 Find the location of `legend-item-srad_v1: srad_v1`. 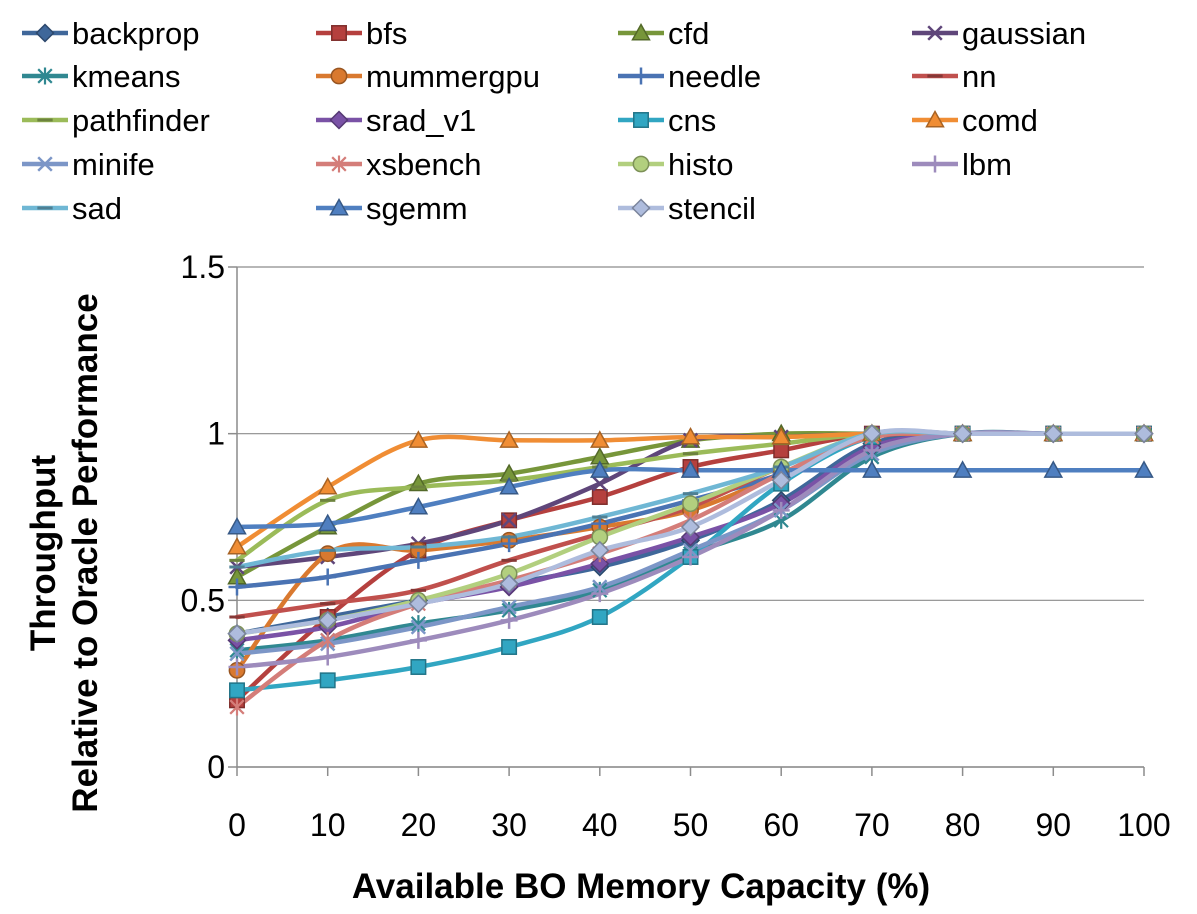

legend-item-srad_v1: srad_v1 is located at coordinates (396, 120).